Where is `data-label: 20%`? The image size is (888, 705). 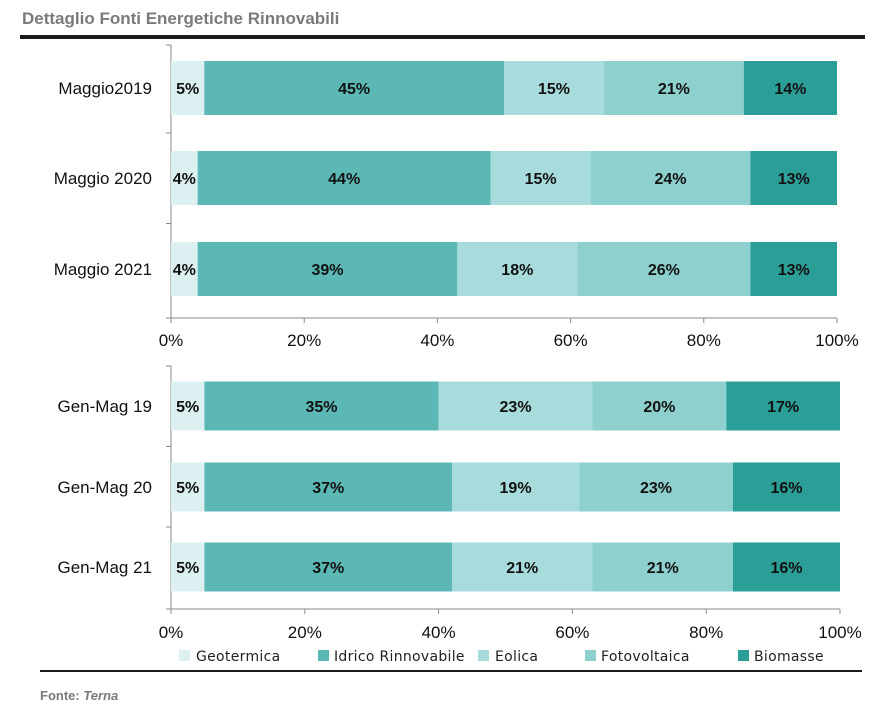 data-label: 20% is located at coordinates (659, 407).